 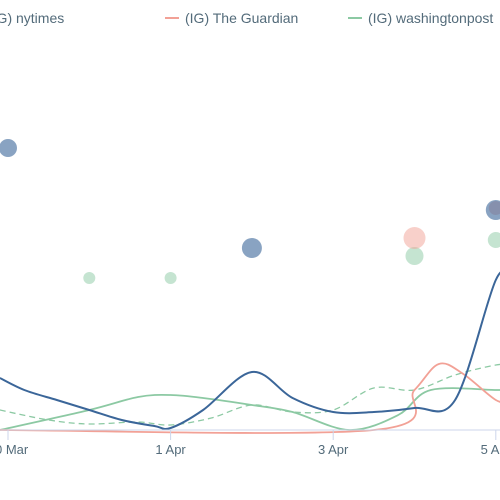 What do you see at coordinates (250, 443) in the screenshot?
I see `x-axis: 30 Mar 1 Apr 3 Apr 5 Apr` at bounding box center [250, 443].